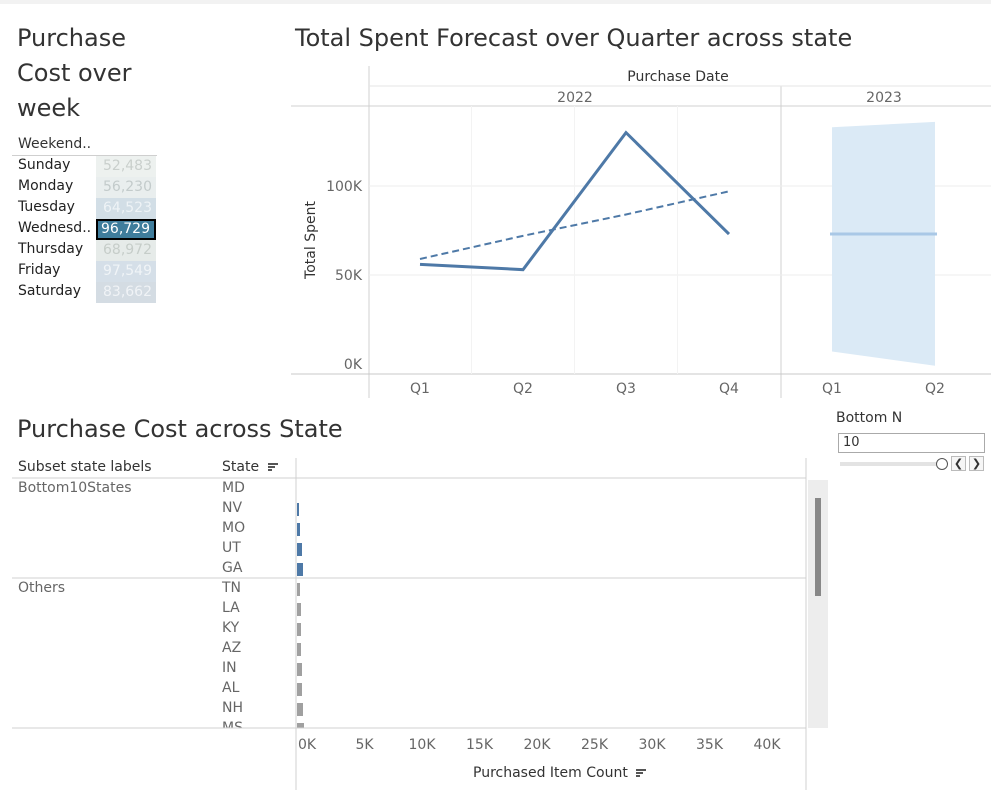  I want to click on state-chart-title: Purchase Cost across State, so click(180, 429).